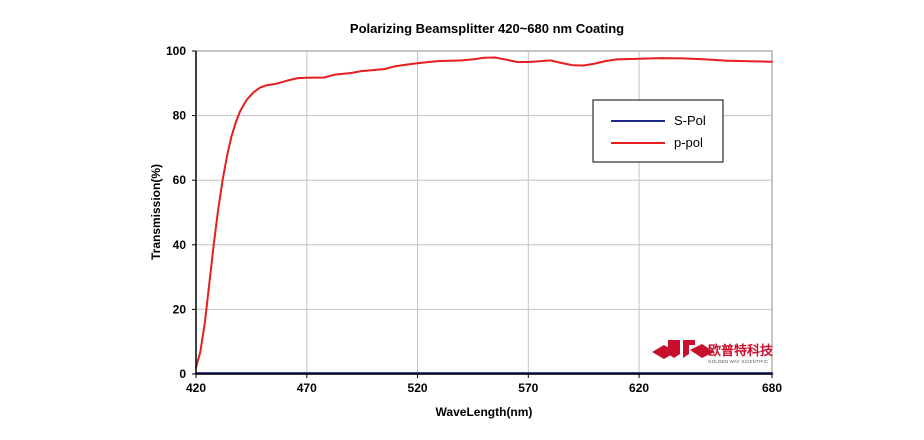 The width and height of the screenshot is (924, 440). Describe the element at coordinates (639, 388) in the screenshot. I see `x-tick-label-620: 620` at that location.